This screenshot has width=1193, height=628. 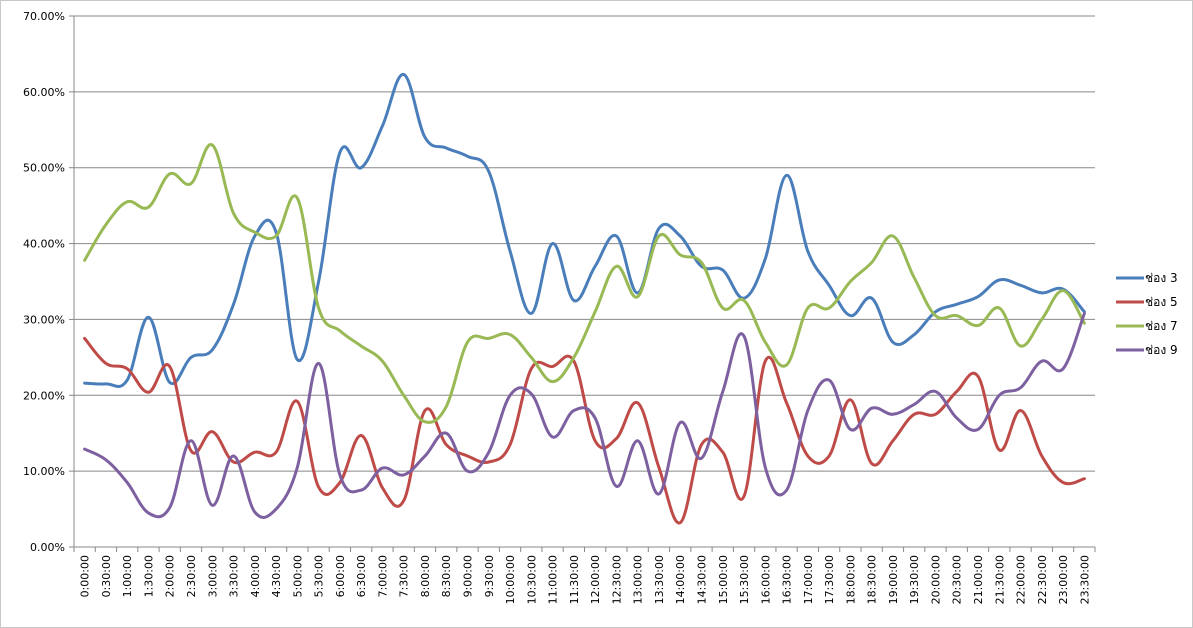 What do you see at coordinates (701, 579) in the screenshot?
I see `x-tick-label: 14:30:00` at bounding box center [701, 579].